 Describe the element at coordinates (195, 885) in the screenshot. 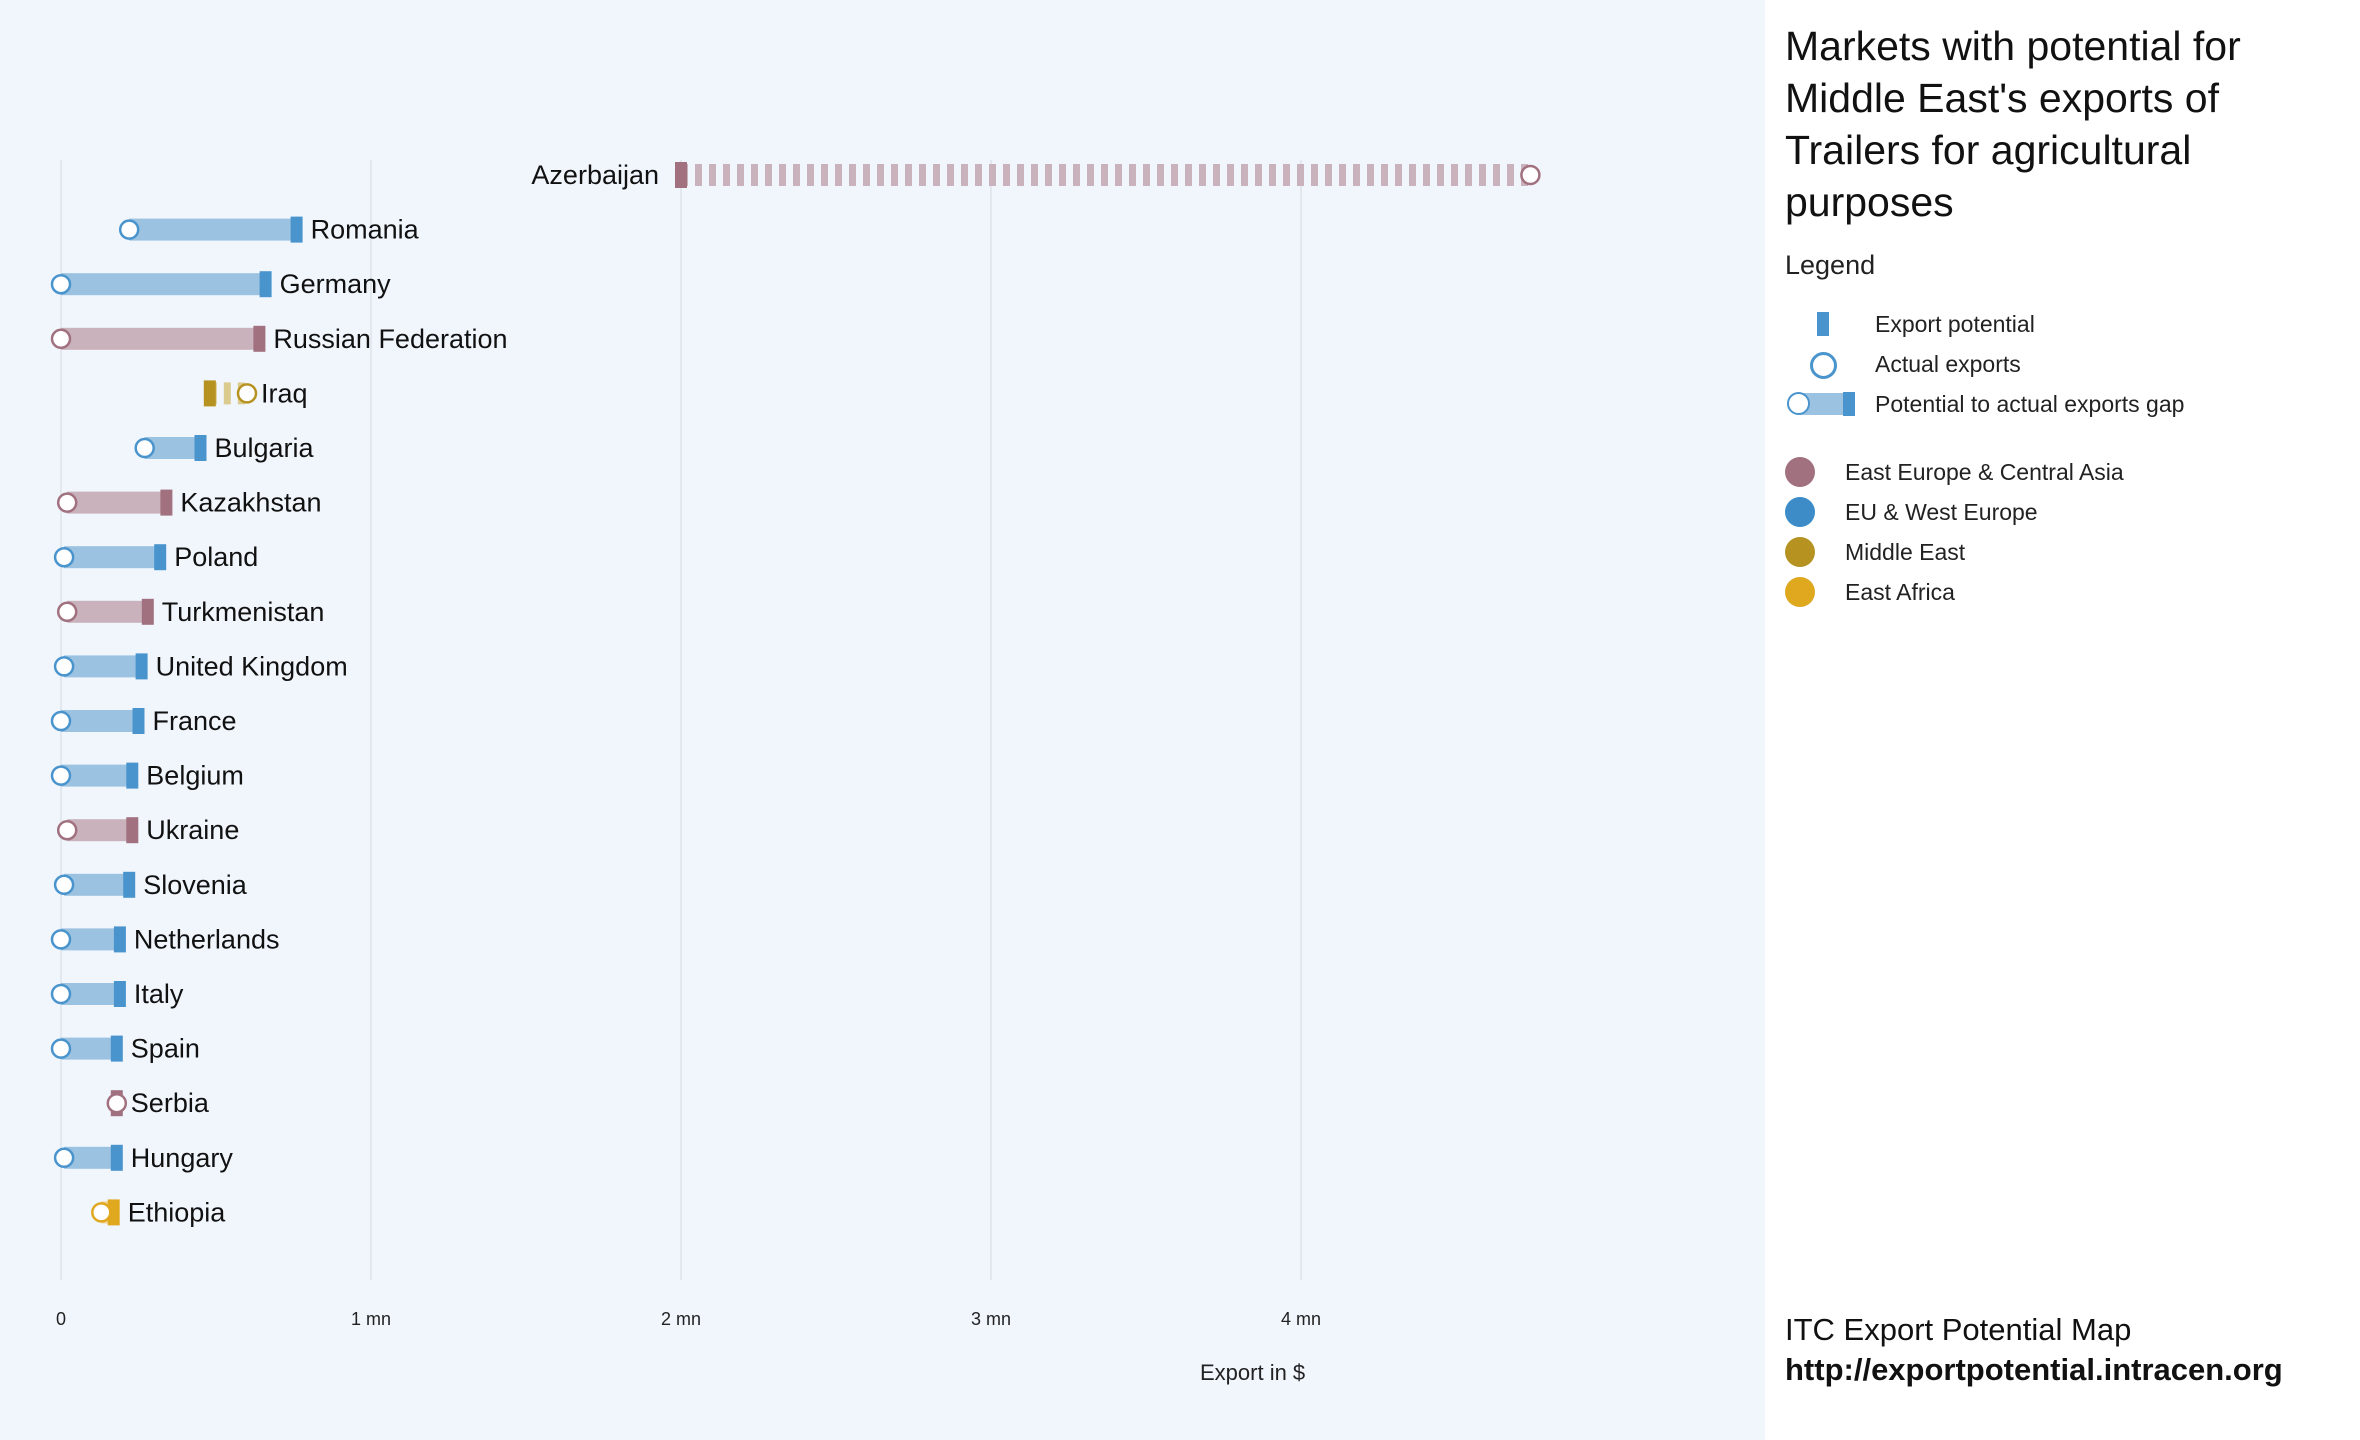

I see `country-label: Slovenia` at that location.